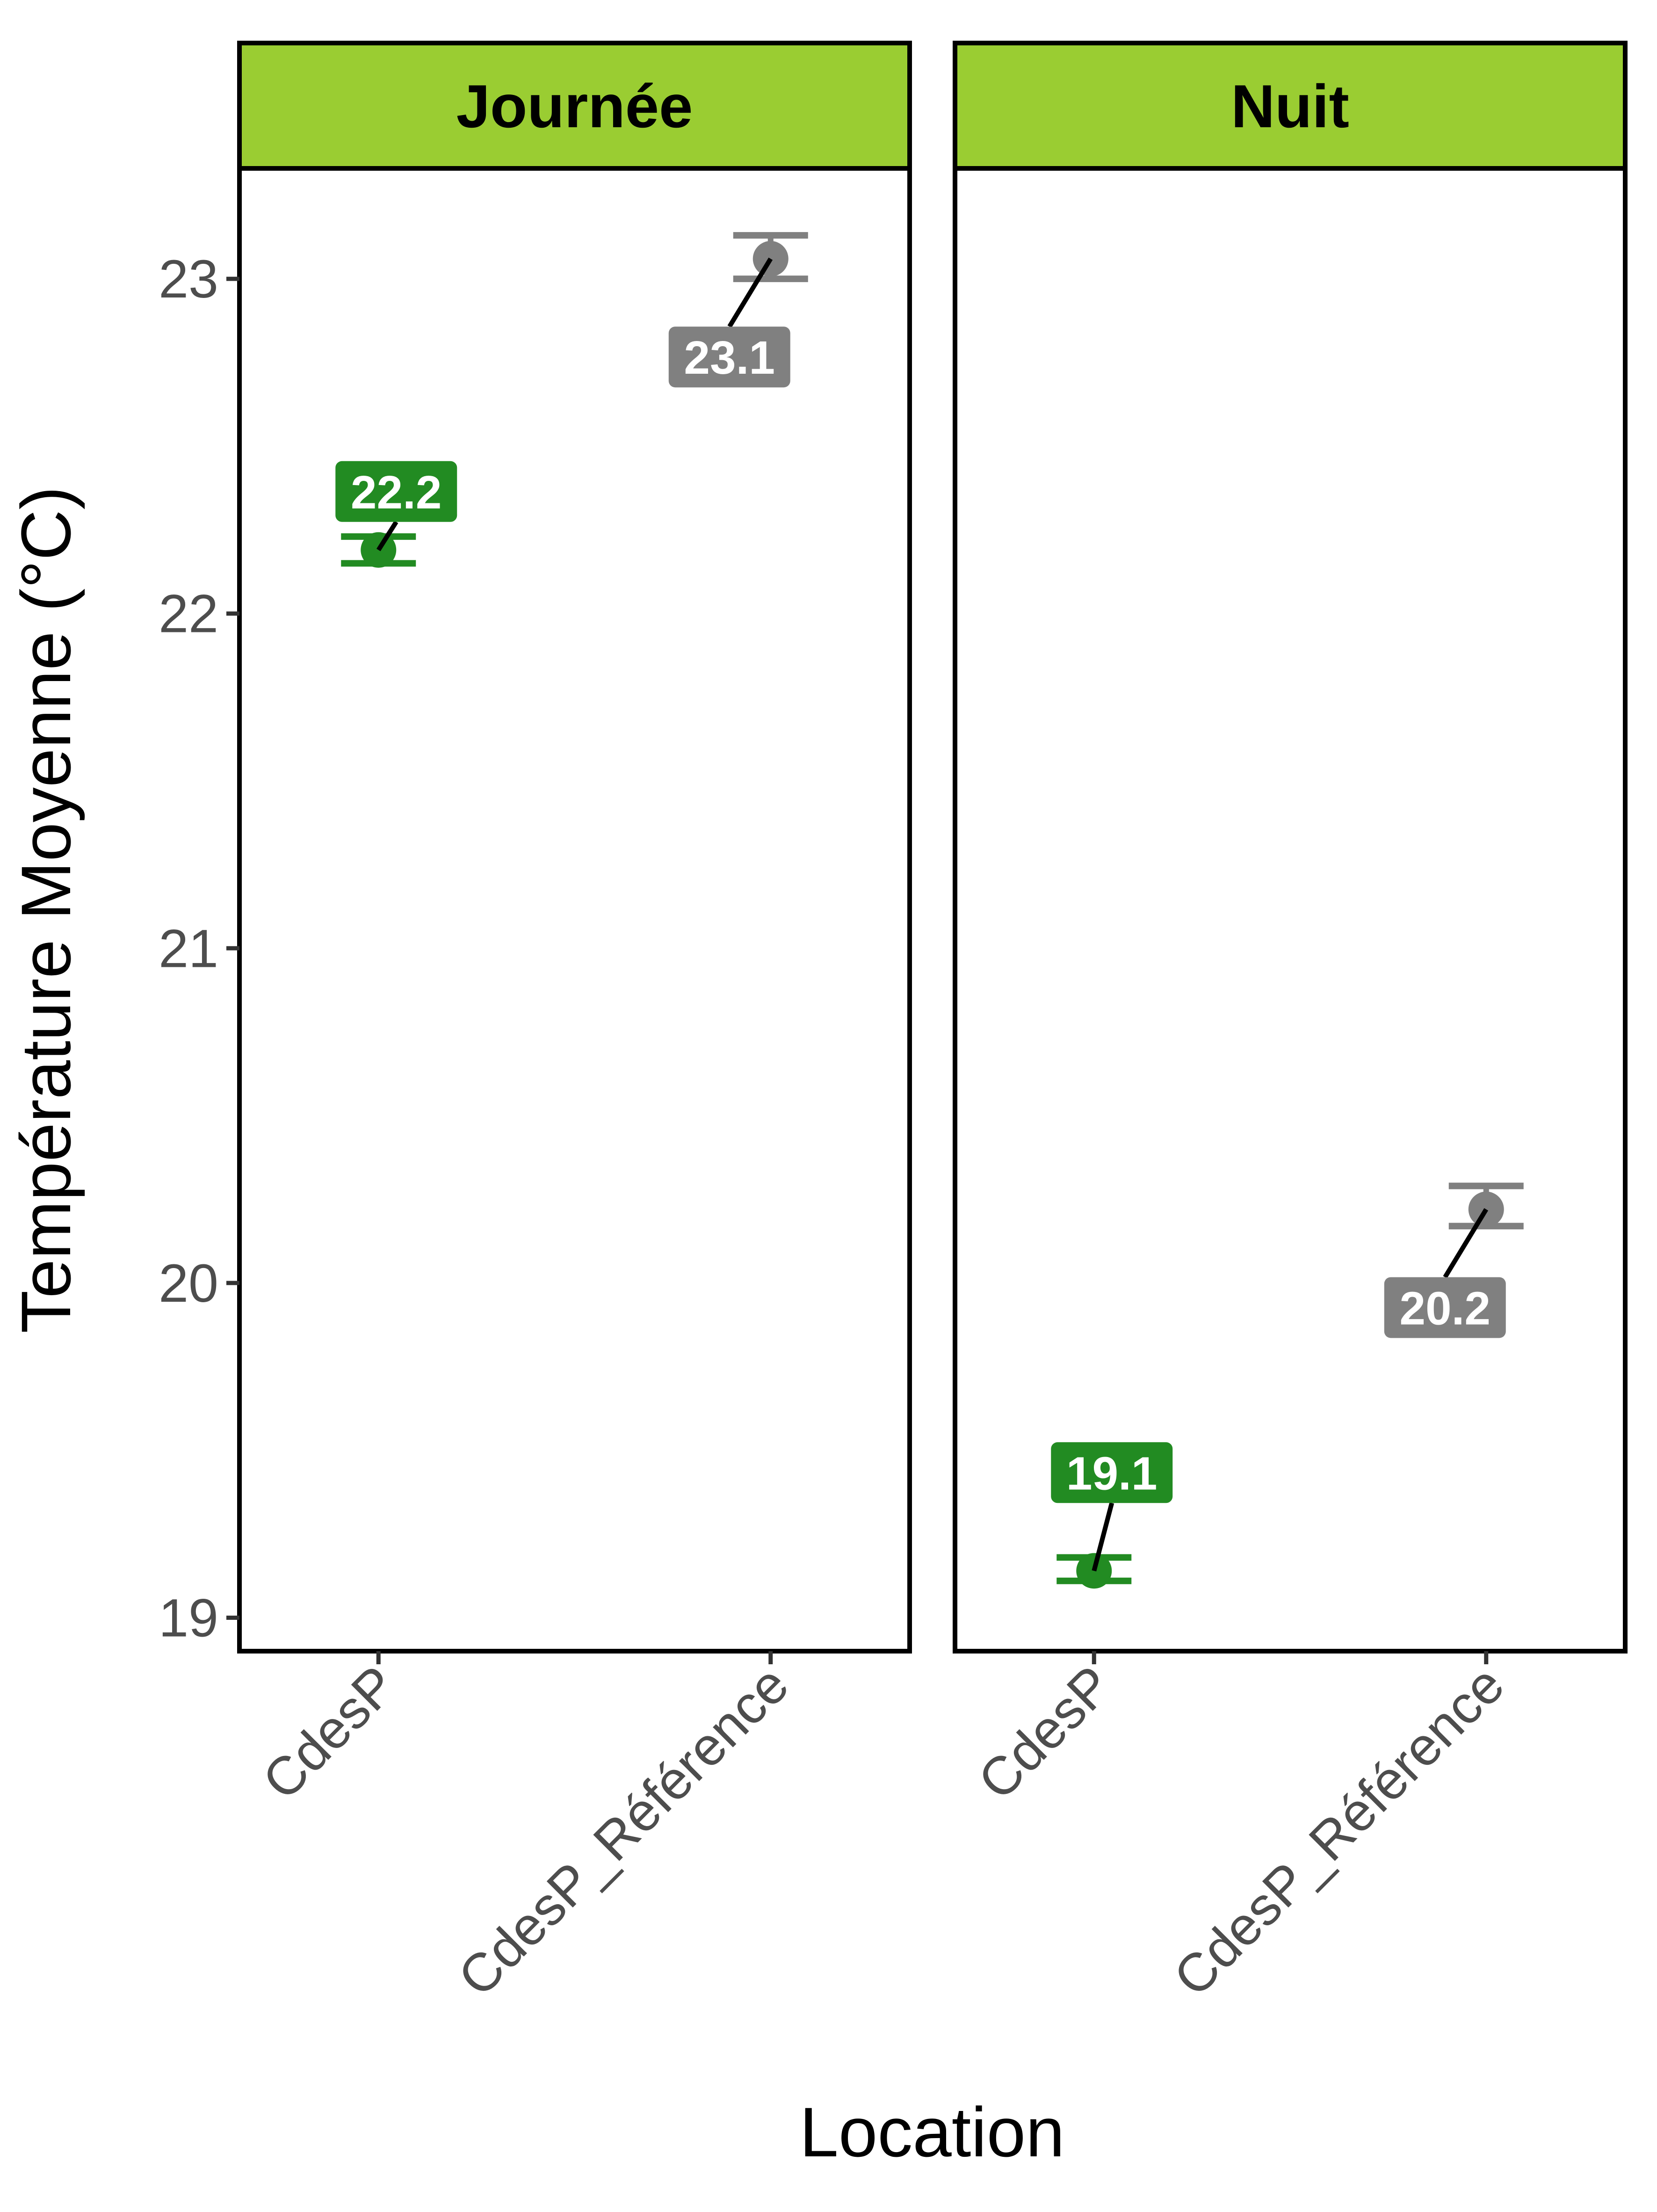 The height and width of the screenshot is (2212, 1657). I want to click on y-tick-label: 23, so click(189, 279).